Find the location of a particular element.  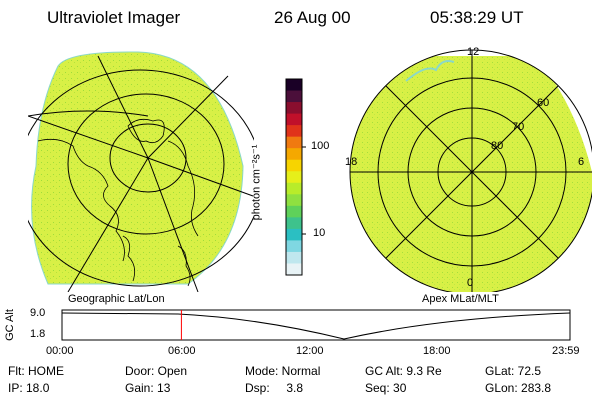

mlt-label-12: 12 is located at coordinates (473, 52).